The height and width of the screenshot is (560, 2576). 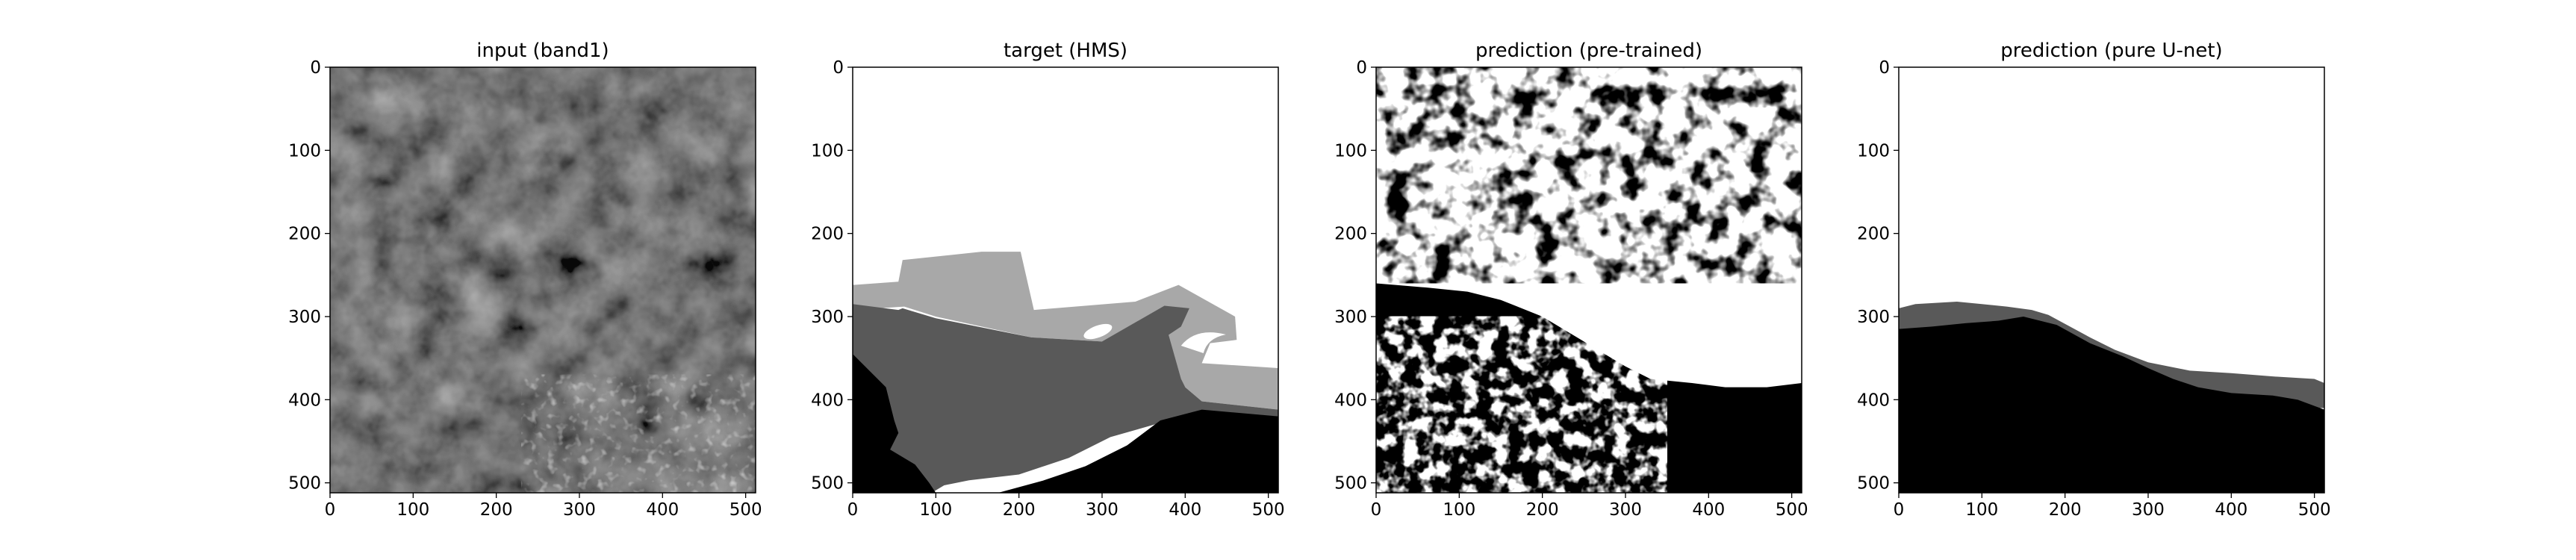 What do you see at coordinates (1521, 405) in the screenshot?
I see `mask-holes` at bounding box center [1521, 405].